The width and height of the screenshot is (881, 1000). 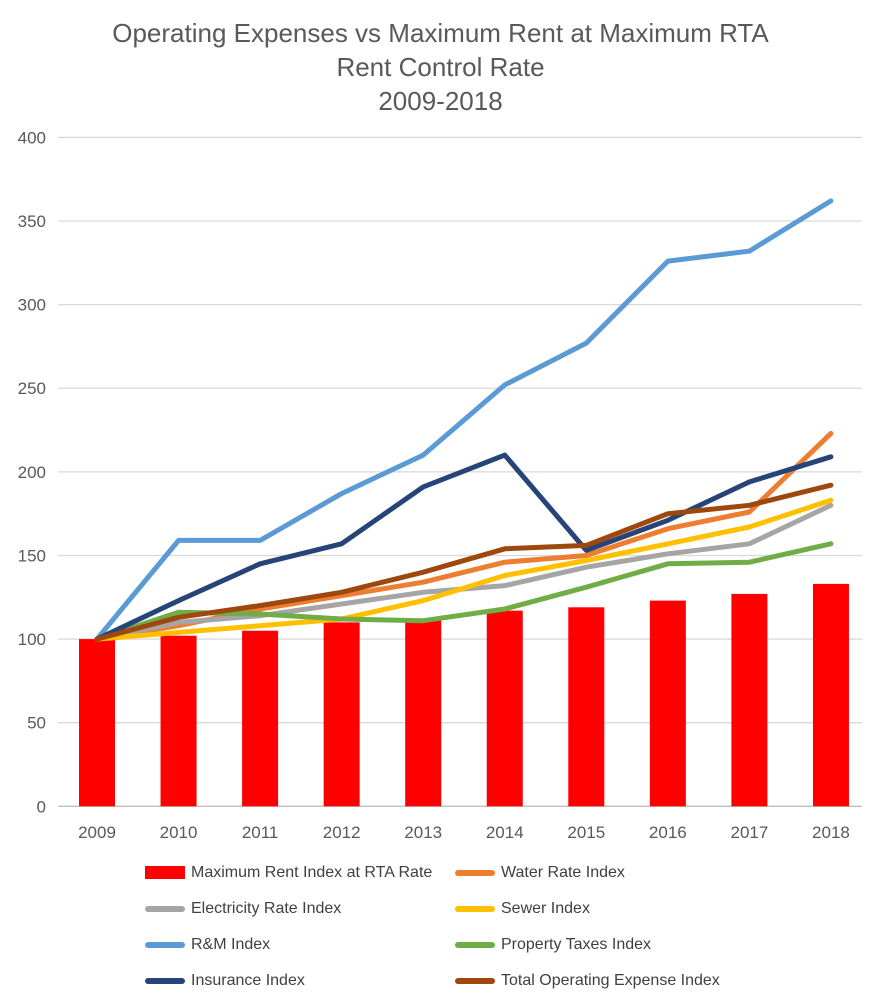 I want to click on y-axis-tick-label: 100, so click(x=32, y=639).